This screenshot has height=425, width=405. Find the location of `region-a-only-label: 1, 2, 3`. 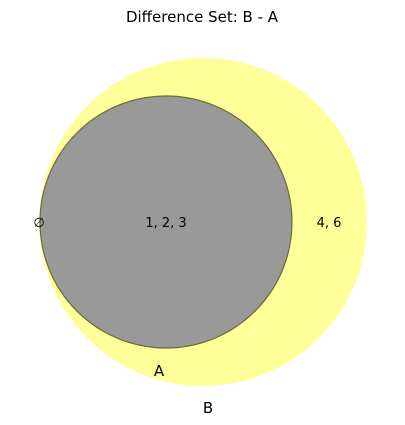

region-a-only-label: 1, 2, 3 is located at coordinates (165, 223).